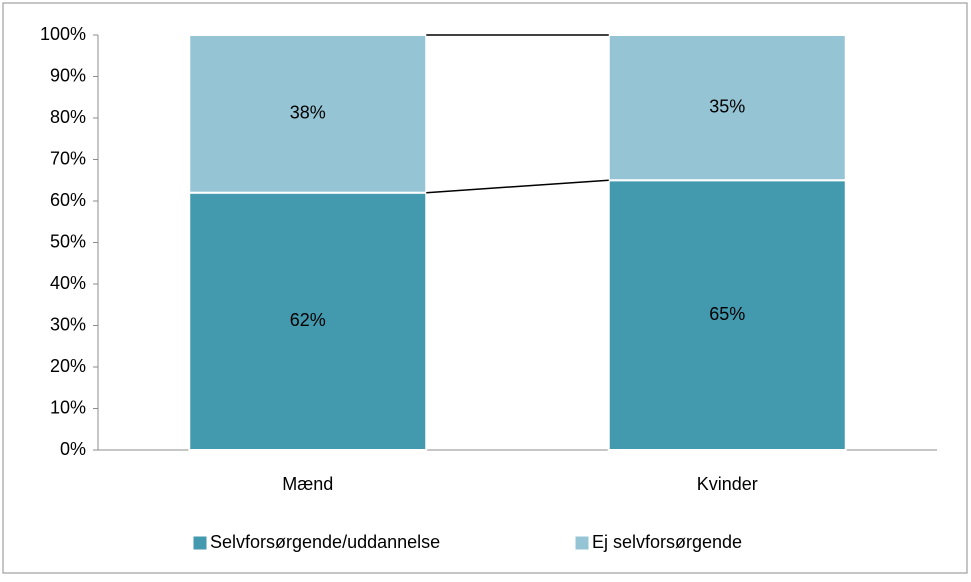 The width and height of the screenshot is (971, 582). I want to click on y-tick-label: 70%, so click(68, 158).